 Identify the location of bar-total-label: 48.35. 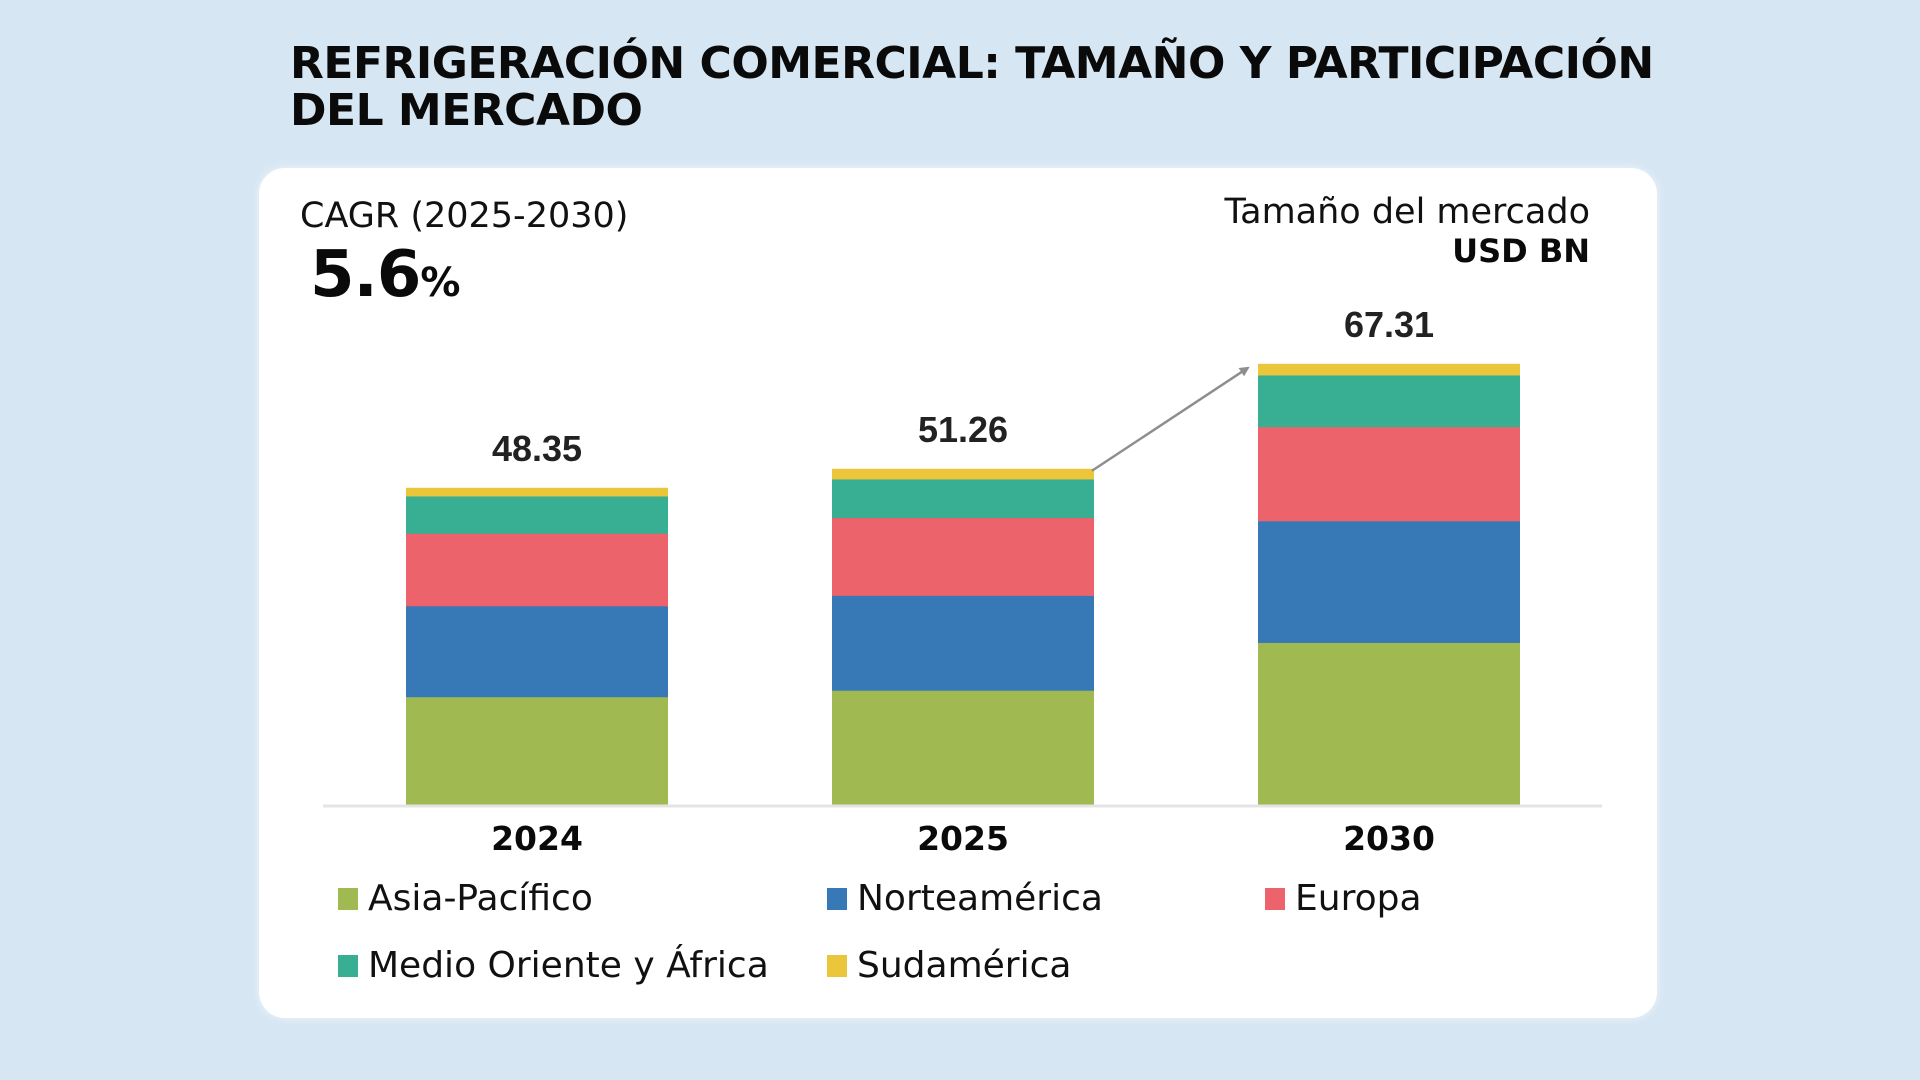
(537, 448).